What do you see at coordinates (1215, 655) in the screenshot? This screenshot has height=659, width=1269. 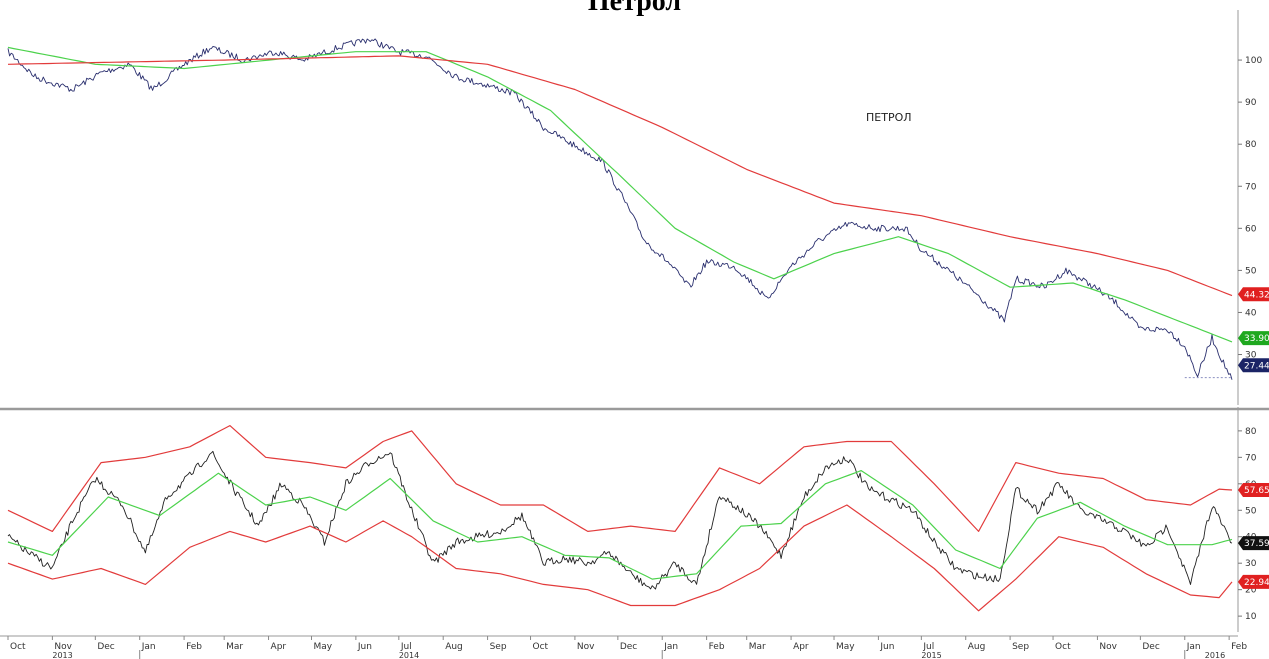 I see `x-year-label: 2016` at bounding box center [1215, 655].